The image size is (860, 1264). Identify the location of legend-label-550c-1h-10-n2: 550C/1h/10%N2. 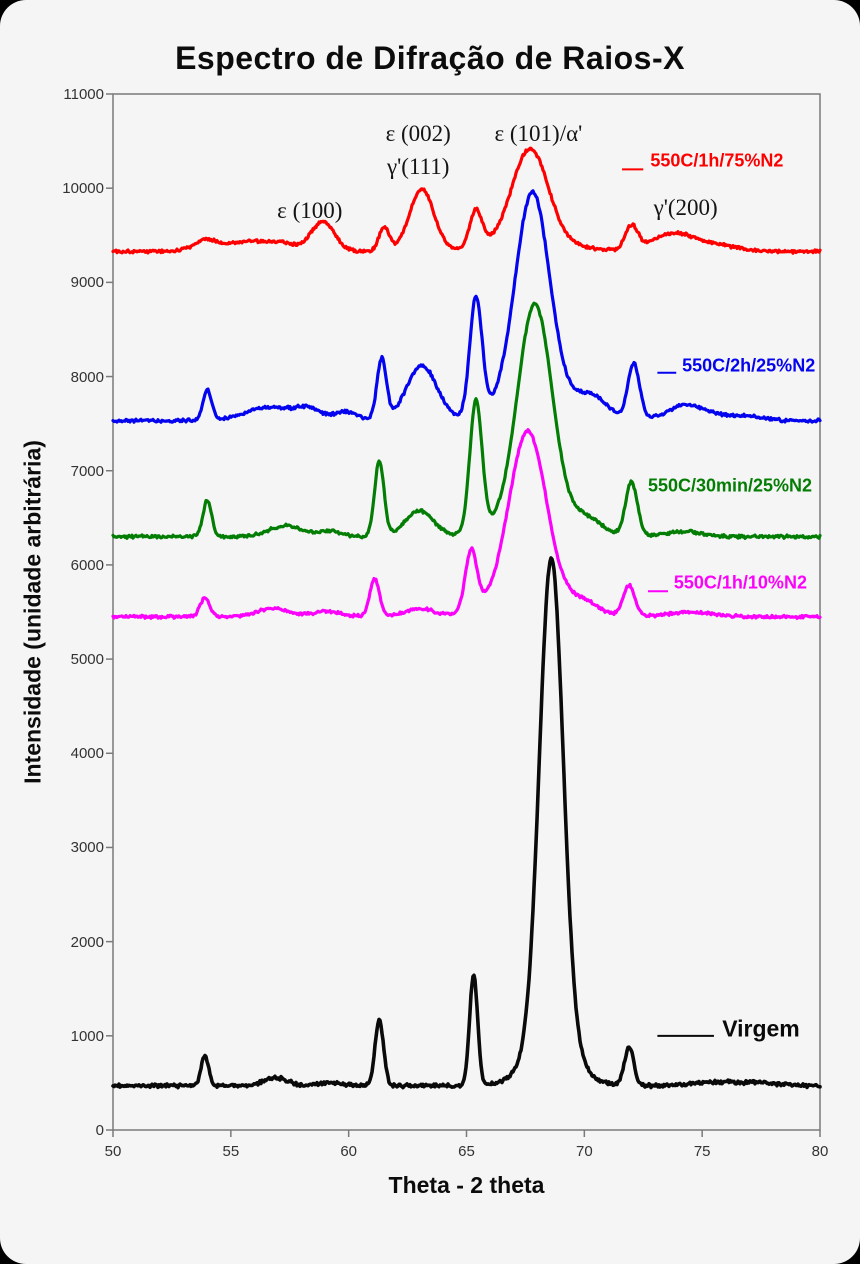
(740, 582).